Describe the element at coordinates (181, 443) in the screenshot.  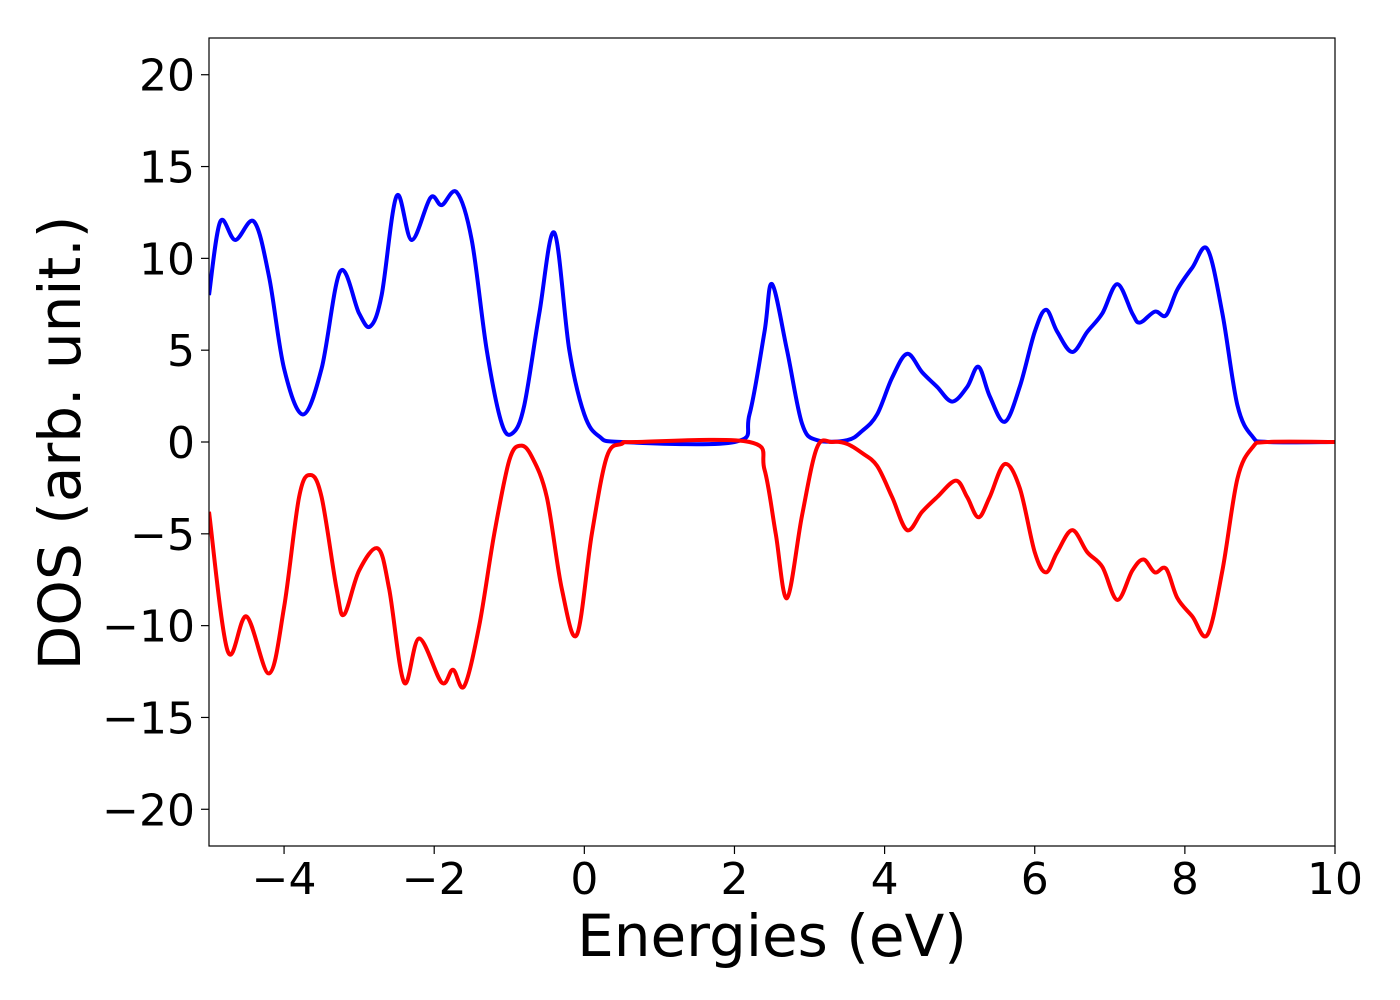
I see `y-tick-label: 0` at that location.